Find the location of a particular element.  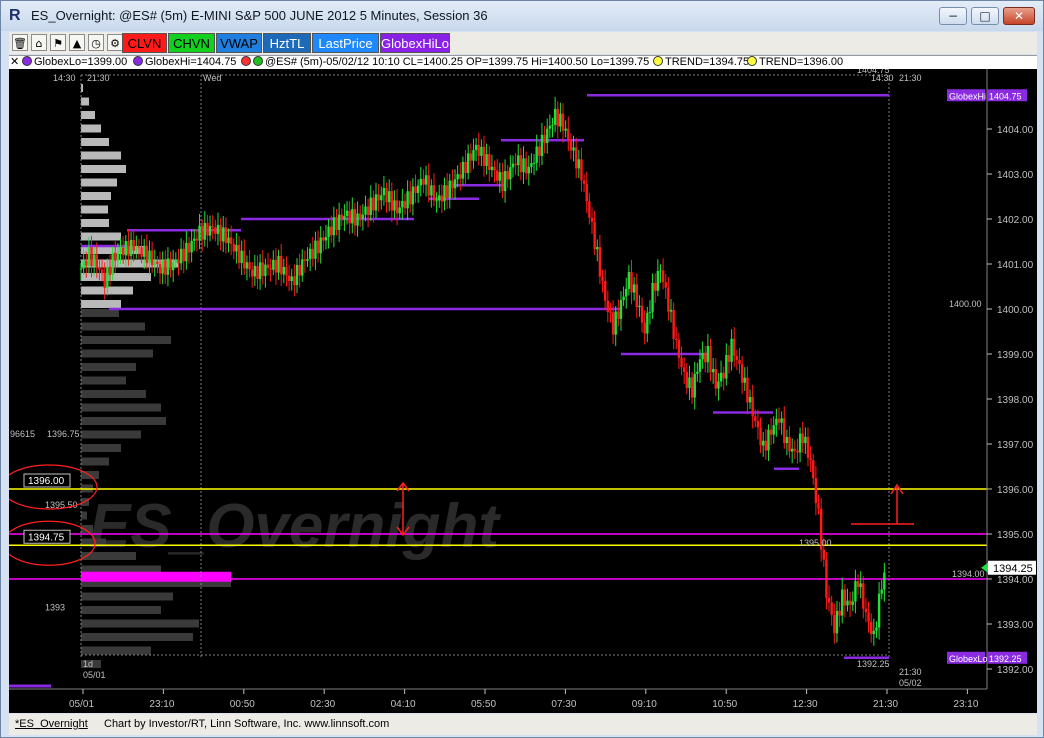

last-price-tag: 1394.25 is located at coordinates (1013, 569).